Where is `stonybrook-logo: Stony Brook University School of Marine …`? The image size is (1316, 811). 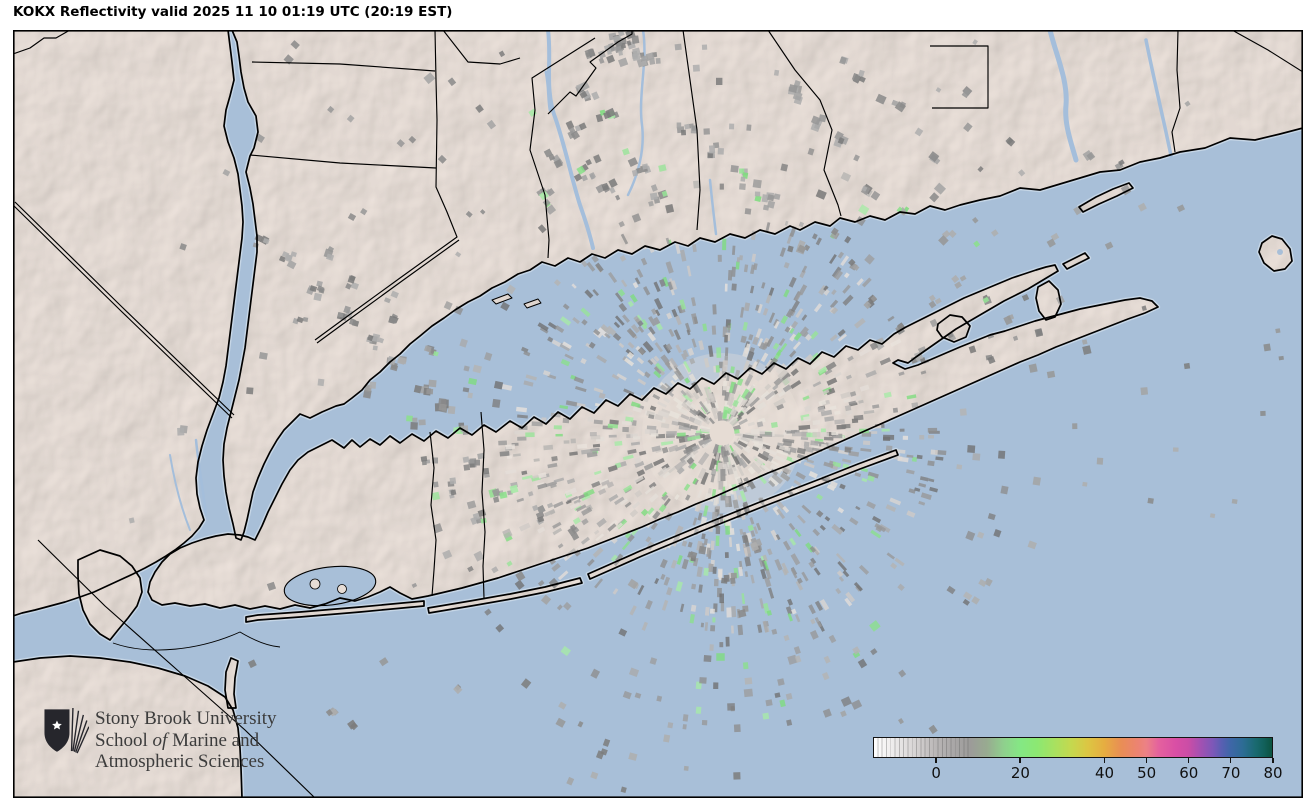
stonybrook-logo: Stony Brook University School of Marine … is located at coordinates (160, 740).